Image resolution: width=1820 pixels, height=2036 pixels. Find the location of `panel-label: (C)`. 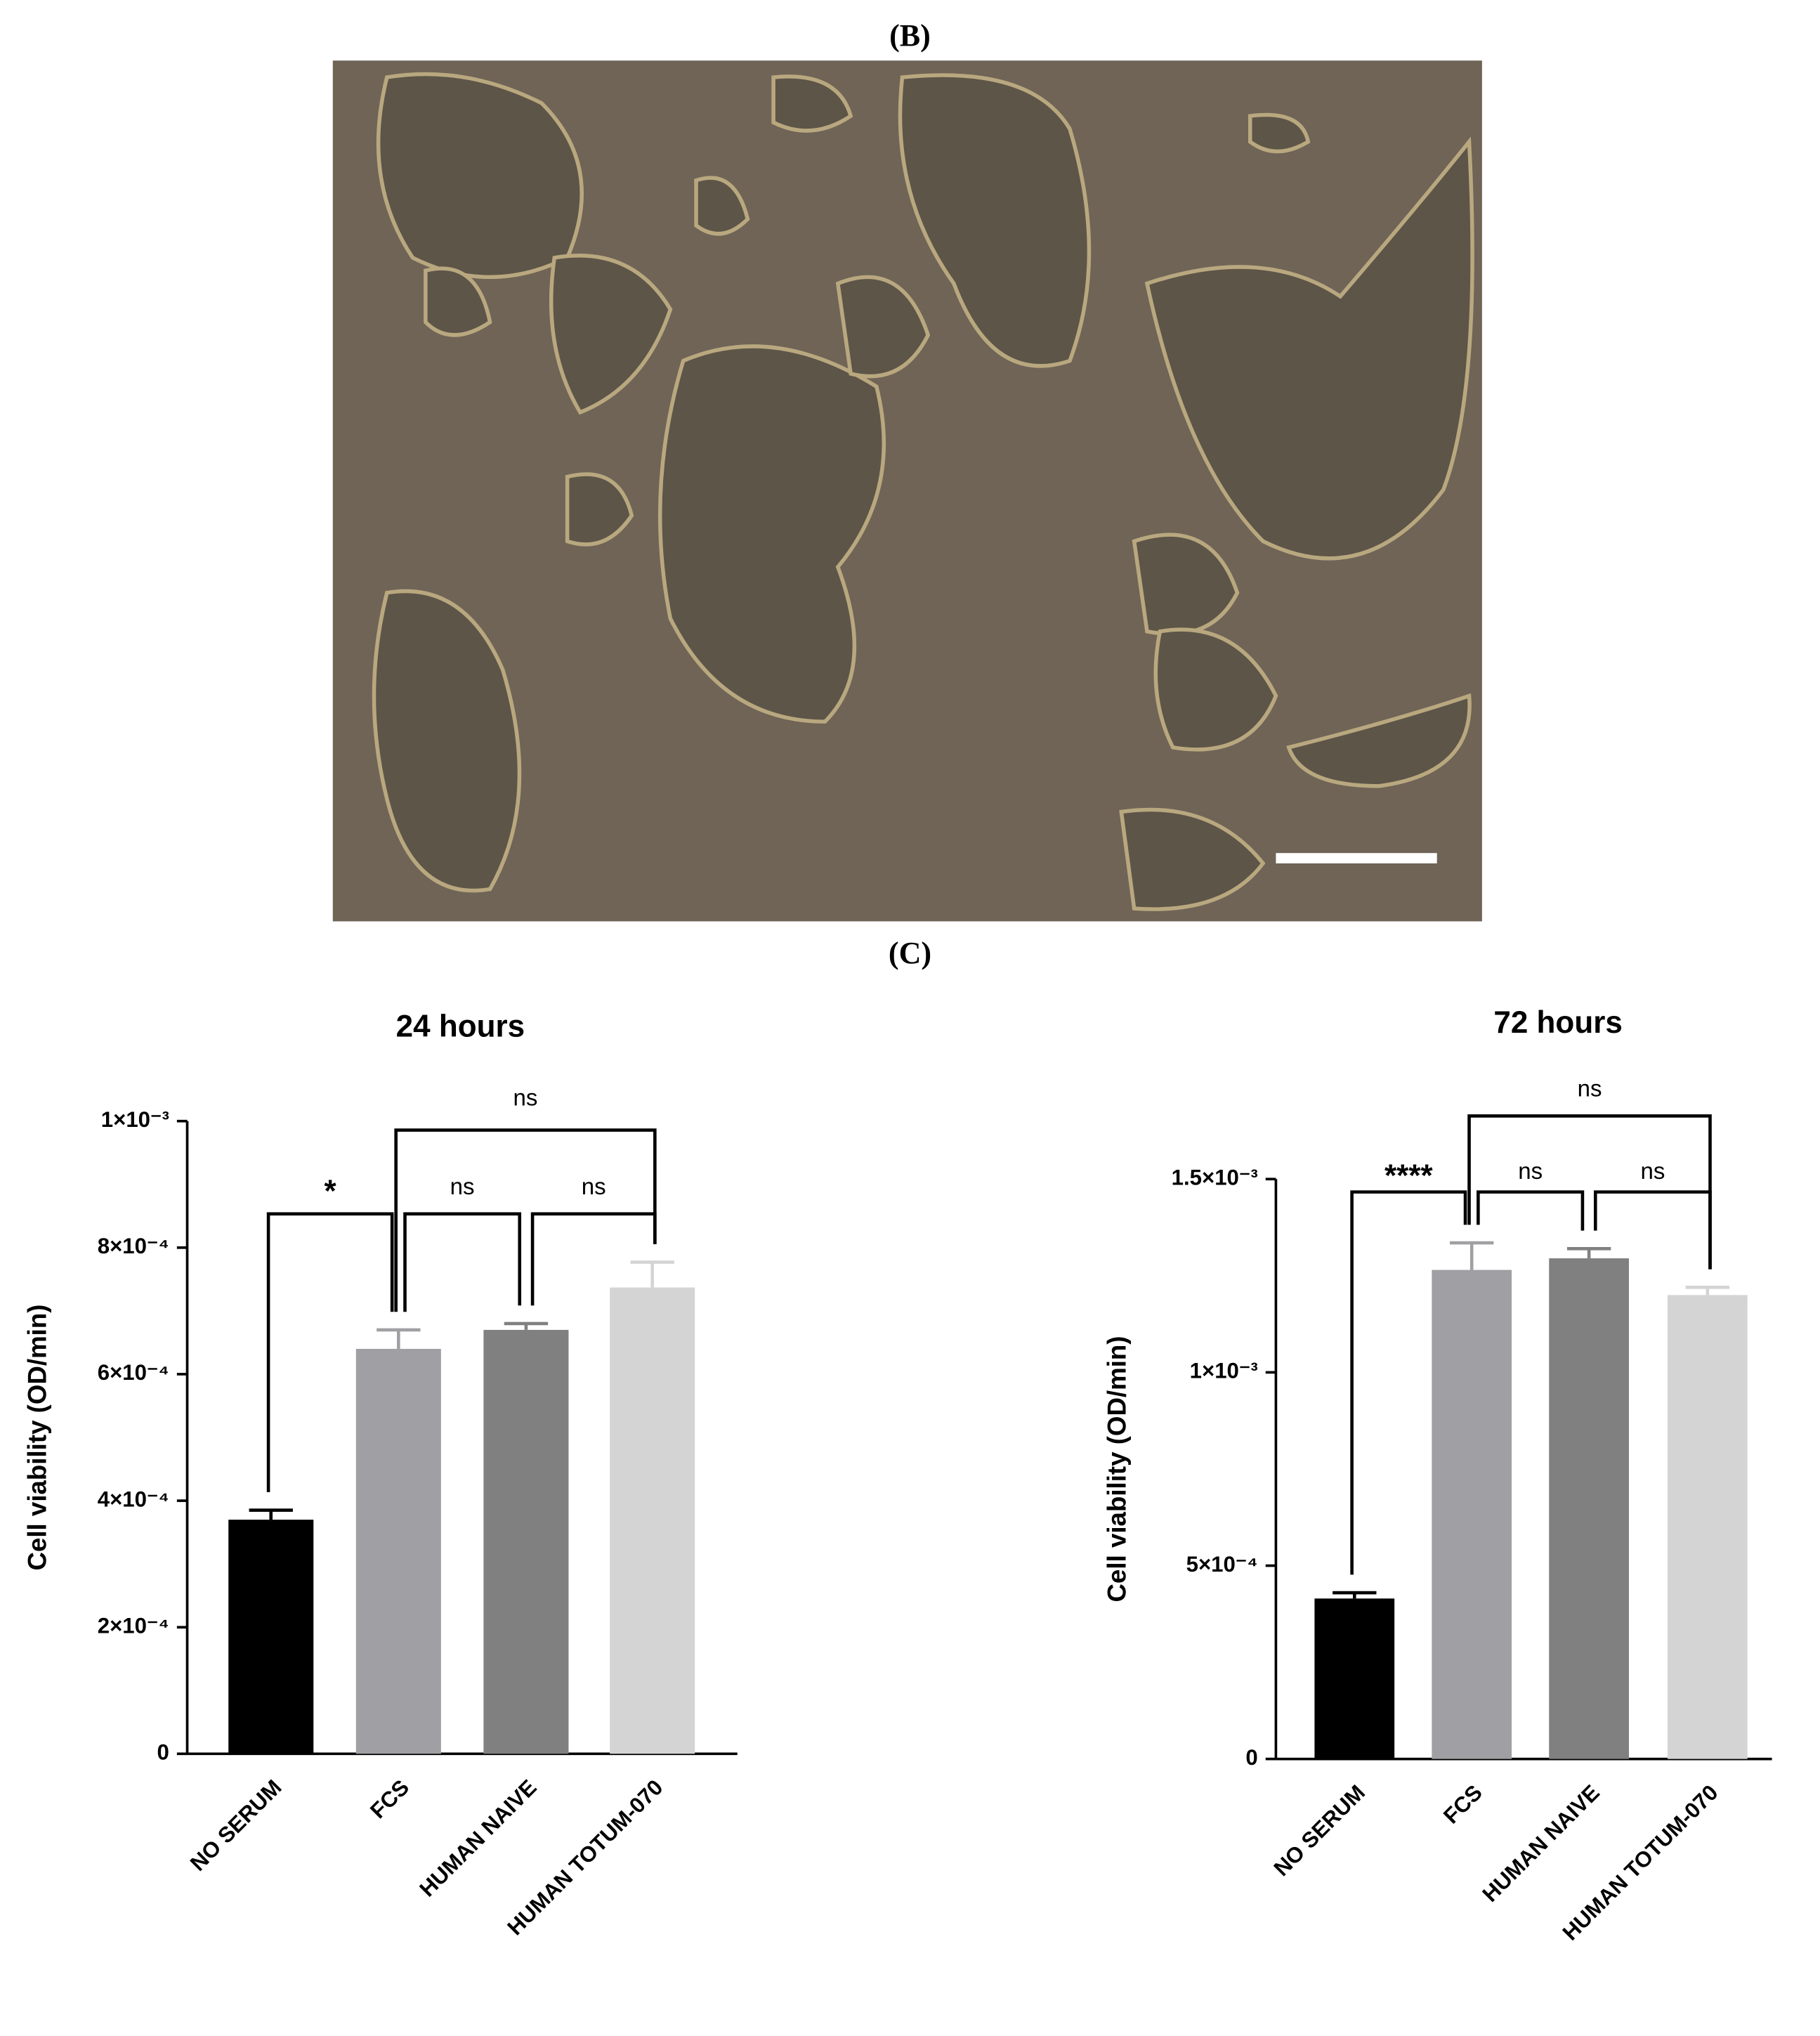

panel-label: (C) is located at coordinates (910, 953).